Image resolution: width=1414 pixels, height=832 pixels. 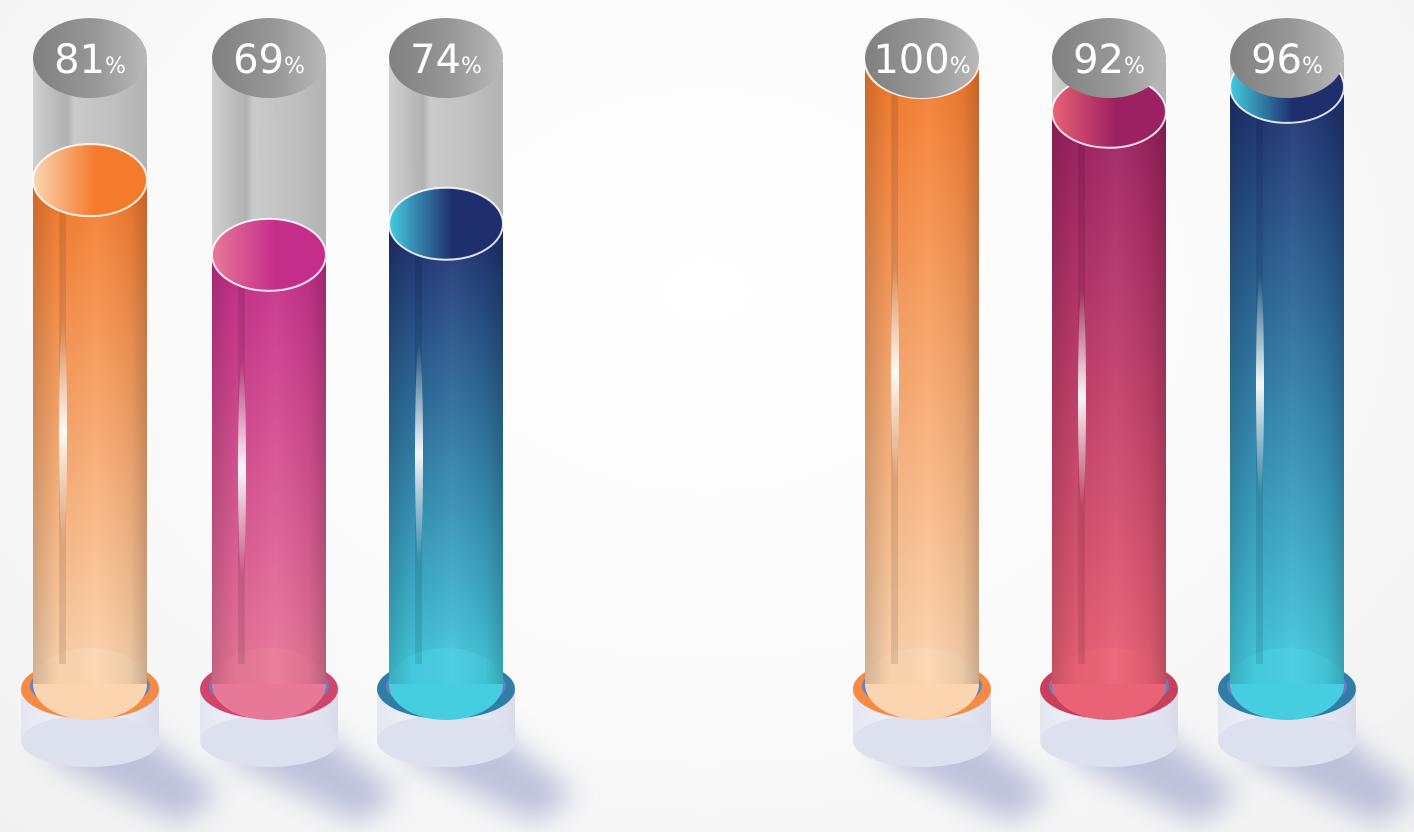 I want to click on tube: 69%, so click(x=299, y=421).